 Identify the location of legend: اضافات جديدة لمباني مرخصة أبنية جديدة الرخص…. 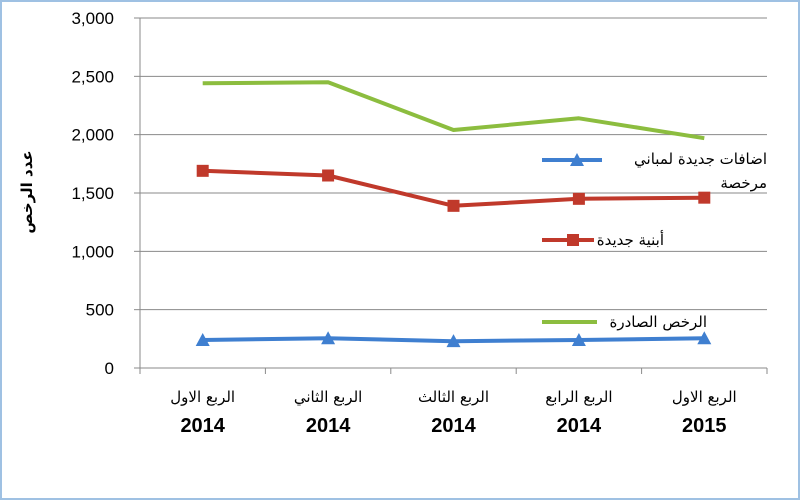
(654, 240).